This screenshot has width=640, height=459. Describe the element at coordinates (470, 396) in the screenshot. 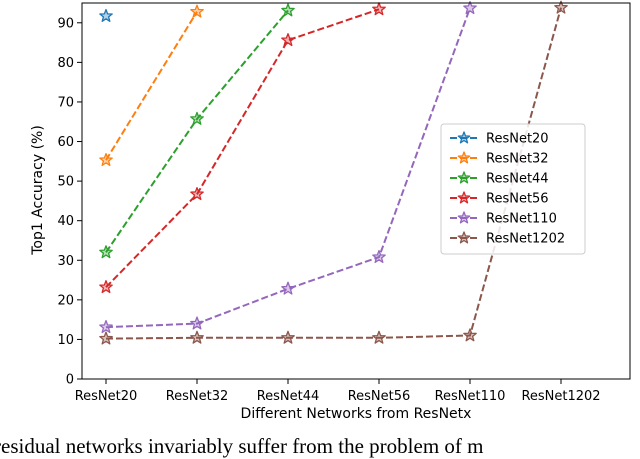

I see `x-tick-label: ResNet110` at that location.